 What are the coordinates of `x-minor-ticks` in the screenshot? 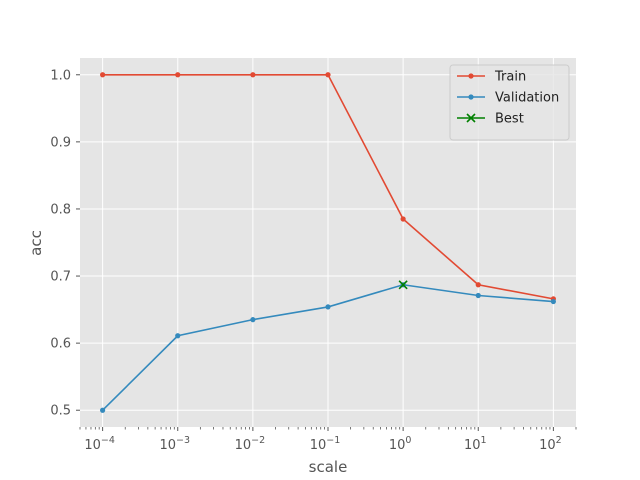 It's located at (328, 428).